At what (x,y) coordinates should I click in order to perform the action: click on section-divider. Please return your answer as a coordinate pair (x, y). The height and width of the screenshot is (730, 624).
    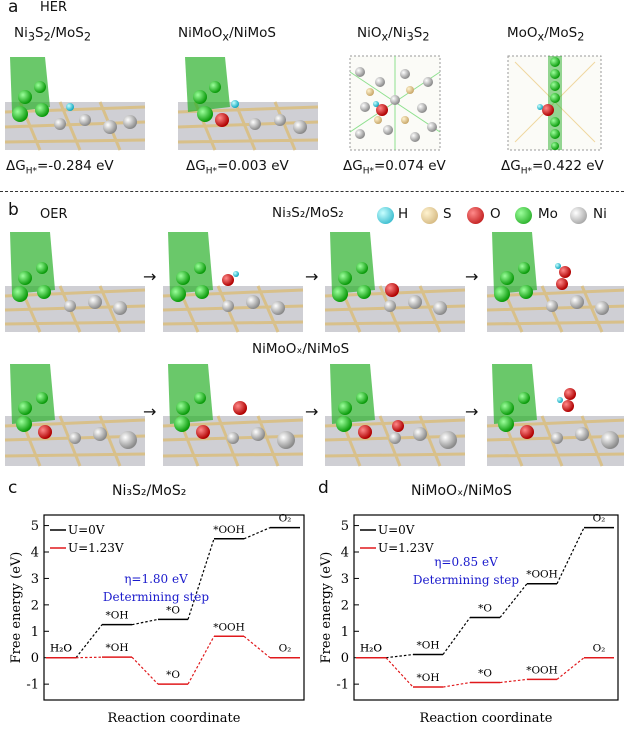
    Looking at the image, I should click on (312, 191).